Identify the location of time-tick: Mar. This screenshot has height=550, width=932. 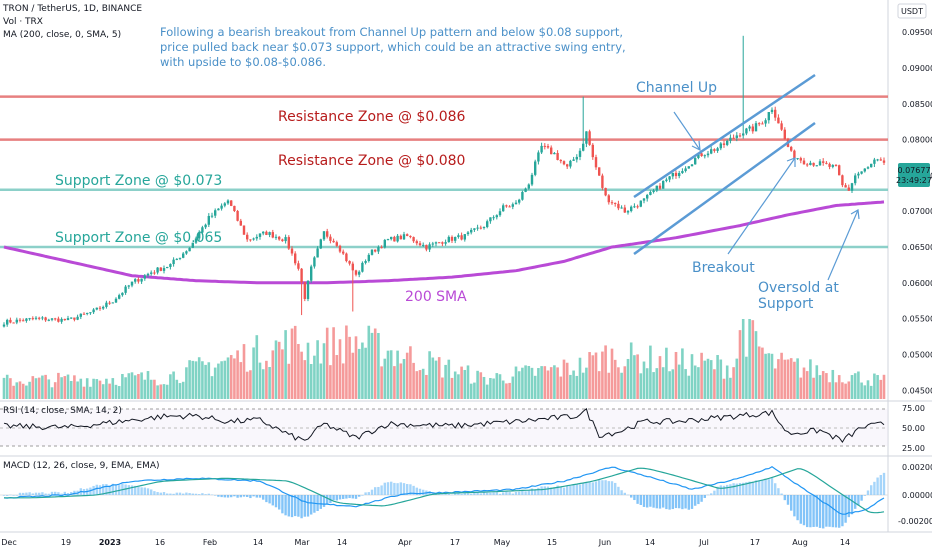
(302, 542).